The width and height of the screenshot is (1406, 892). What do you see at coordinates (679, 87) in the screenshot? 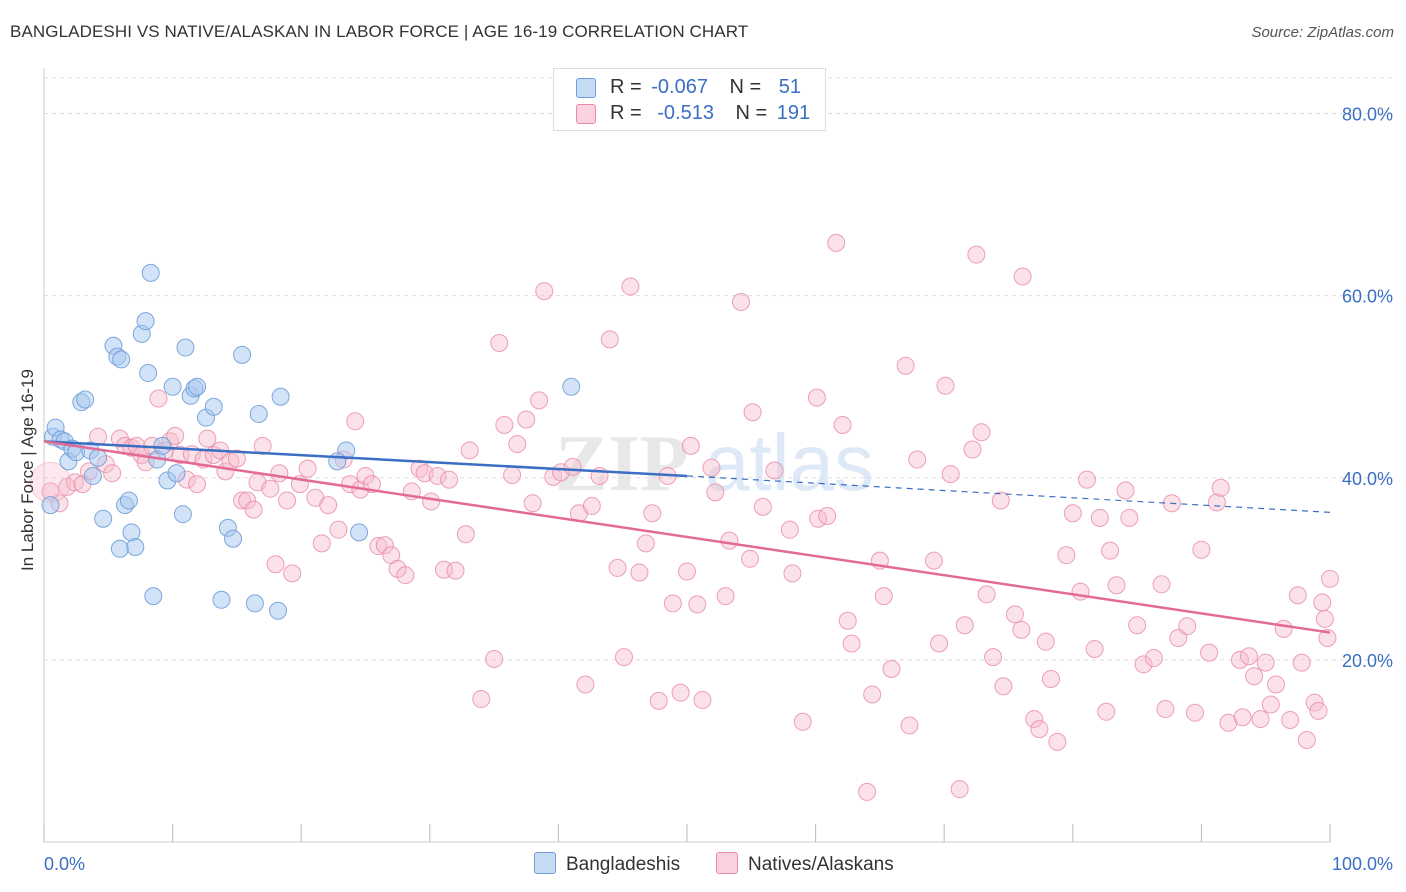
I see `legend-blue-r-value: -0.067` at bounding box center [679, 87].